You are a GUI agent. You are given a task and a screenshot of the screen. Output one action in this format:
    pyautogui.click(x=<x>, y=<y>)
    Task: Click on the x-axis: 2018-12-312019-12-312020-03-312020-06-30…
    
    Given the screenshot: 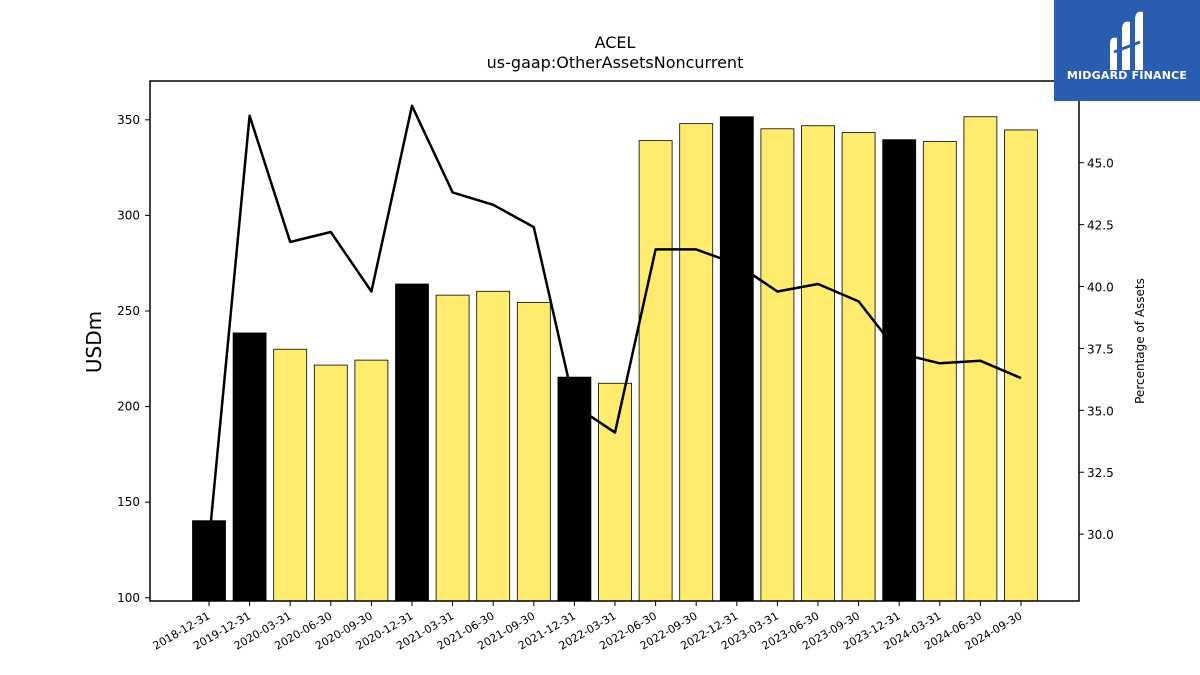 What is the action you would take?
    pyautogui.click(x=588, y=627)
    